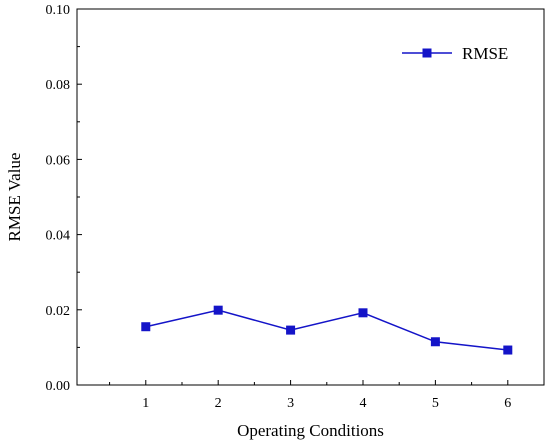 This screenshot has height=444, width=550. What do you see at coordinates (64, 198) in the screenshot?
I see `y-axis: 0.00 0.02 0.04 0.06 0.08 0.10` at bounding box center [64, 198].